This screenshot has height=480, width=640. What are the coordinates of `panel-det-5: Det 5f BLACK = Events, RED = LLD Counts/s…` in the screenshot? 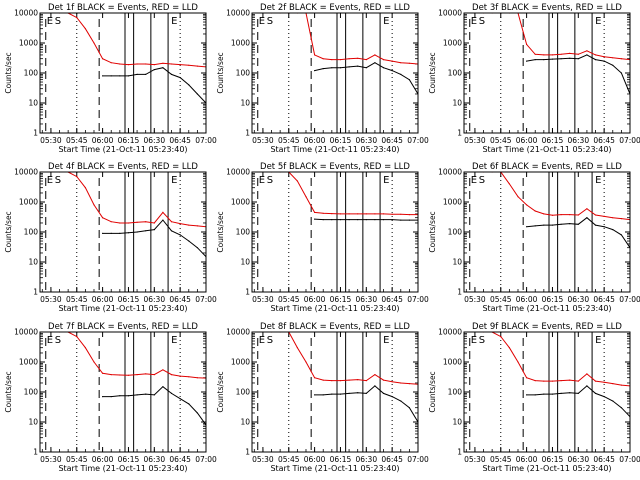 It's located at (322, 237).